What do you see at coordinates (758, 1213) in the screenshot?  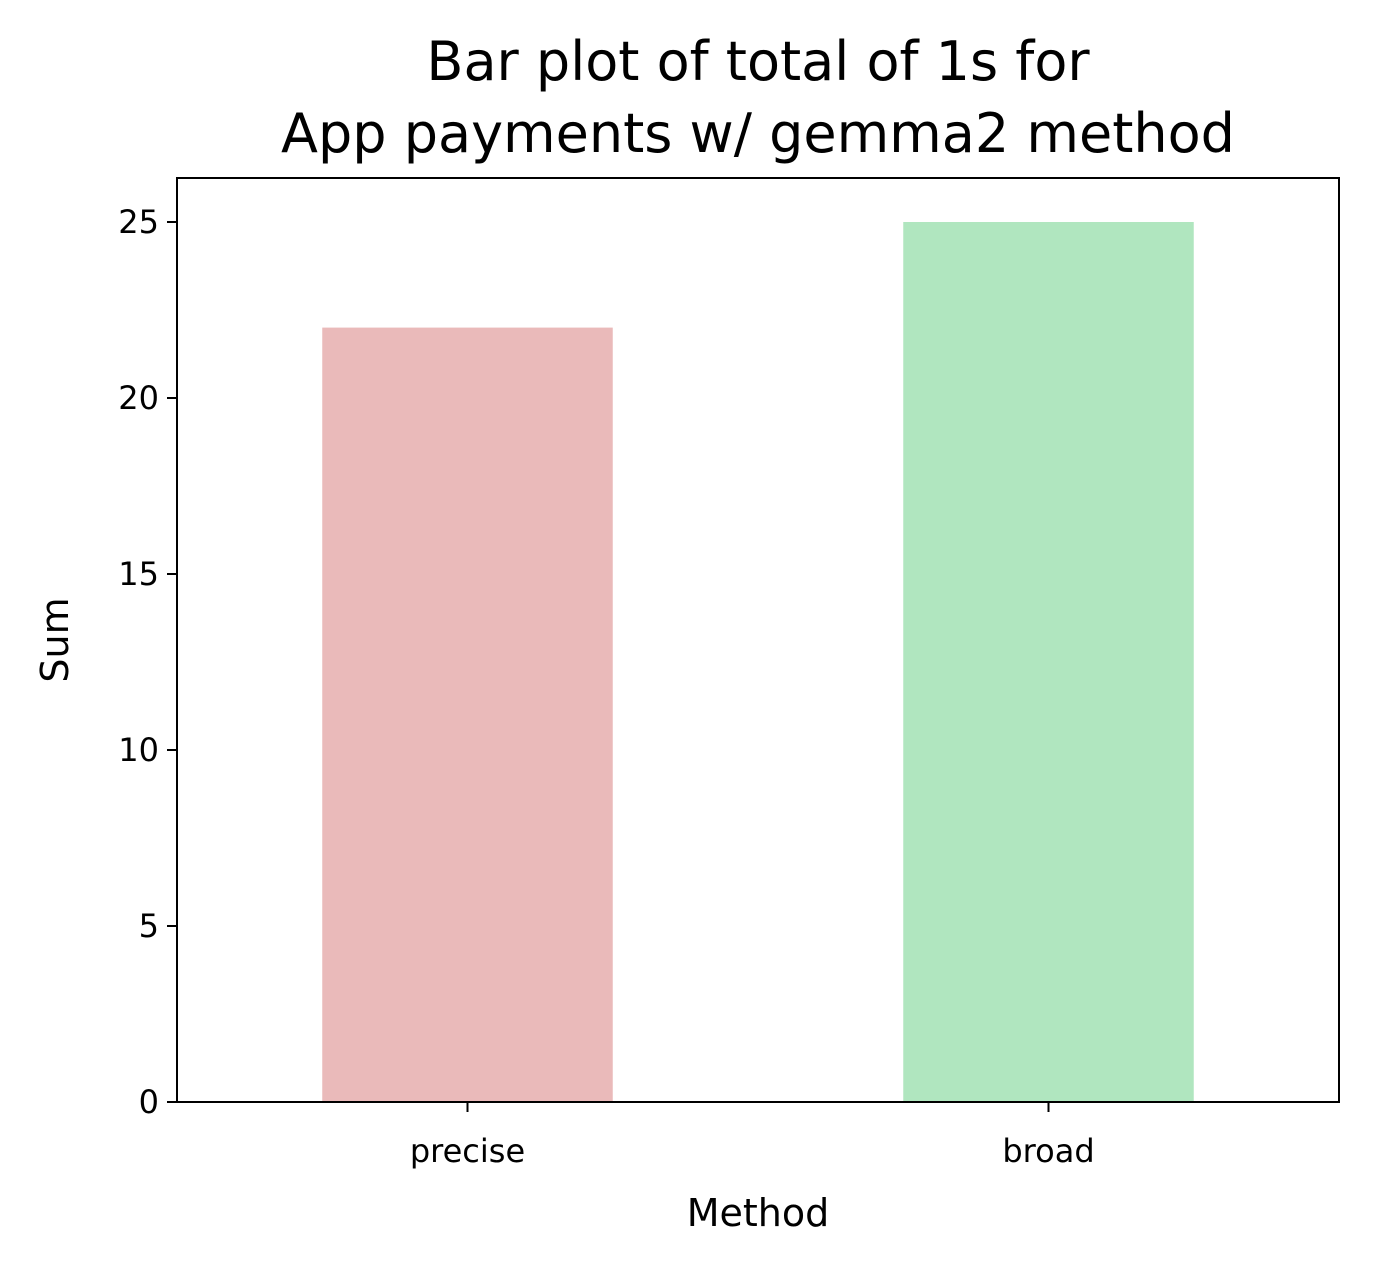 I see `x-axis-label: Method` at bounding box center [758, 1213].